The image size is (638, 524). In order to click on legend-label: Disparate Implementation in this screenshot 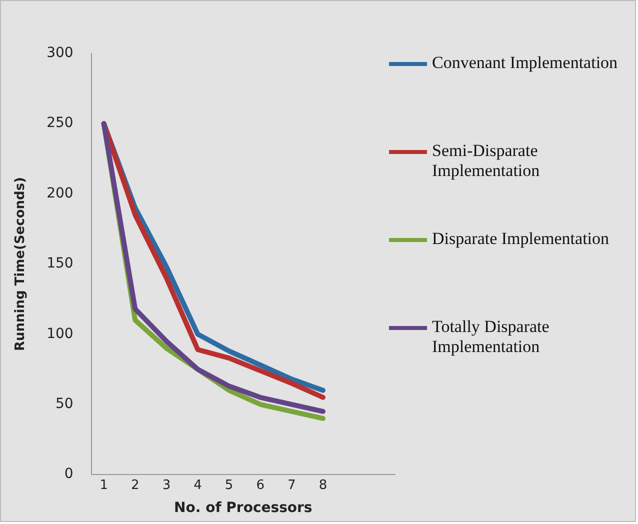, I will do `click(521, 239)`.